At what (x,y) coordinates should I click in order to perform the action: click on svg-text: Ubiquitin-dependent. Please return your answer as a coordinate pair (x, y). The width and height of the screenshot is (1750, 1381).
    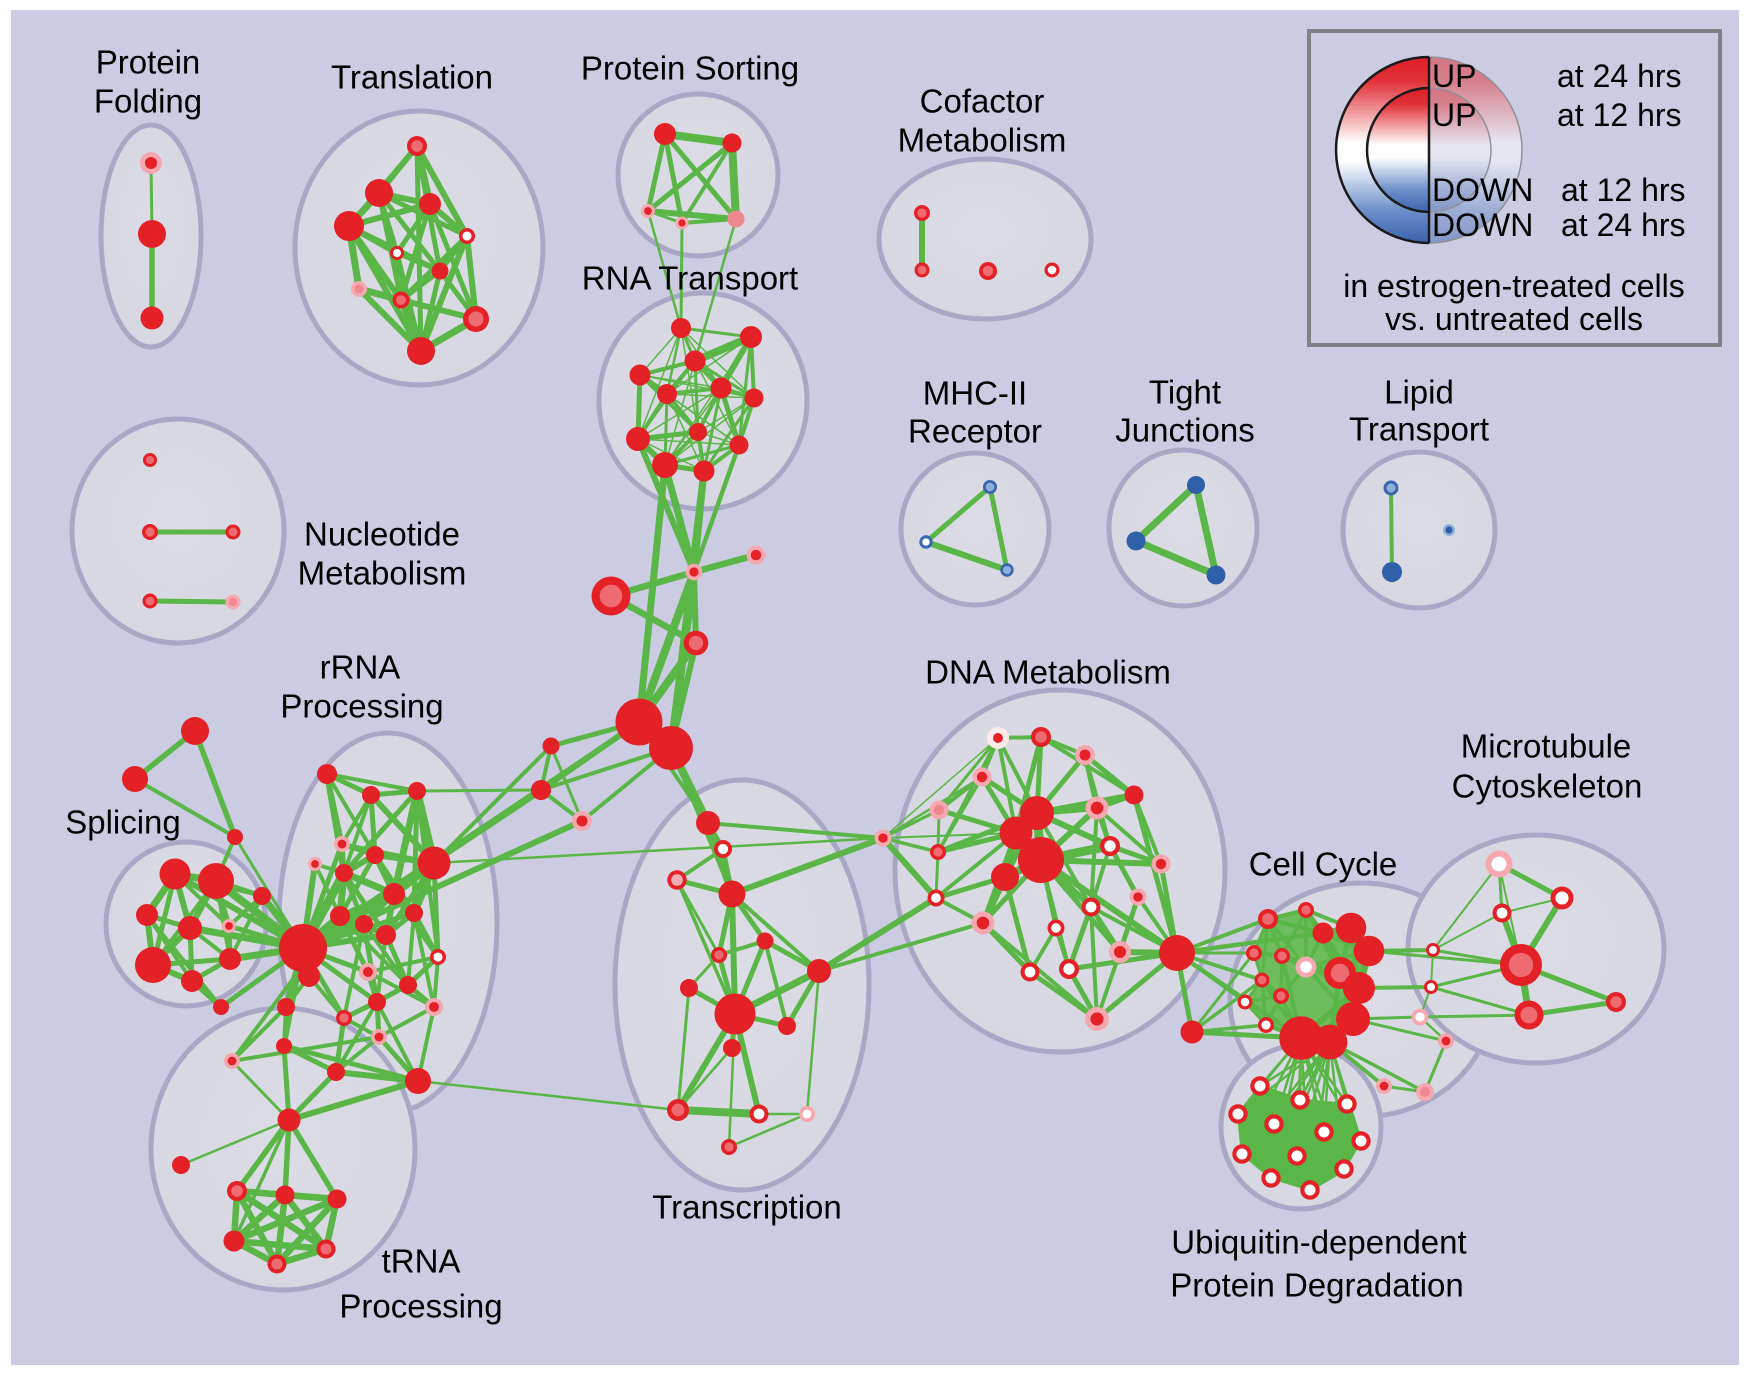
    Looking at the image, I should click on (1318, 1242).